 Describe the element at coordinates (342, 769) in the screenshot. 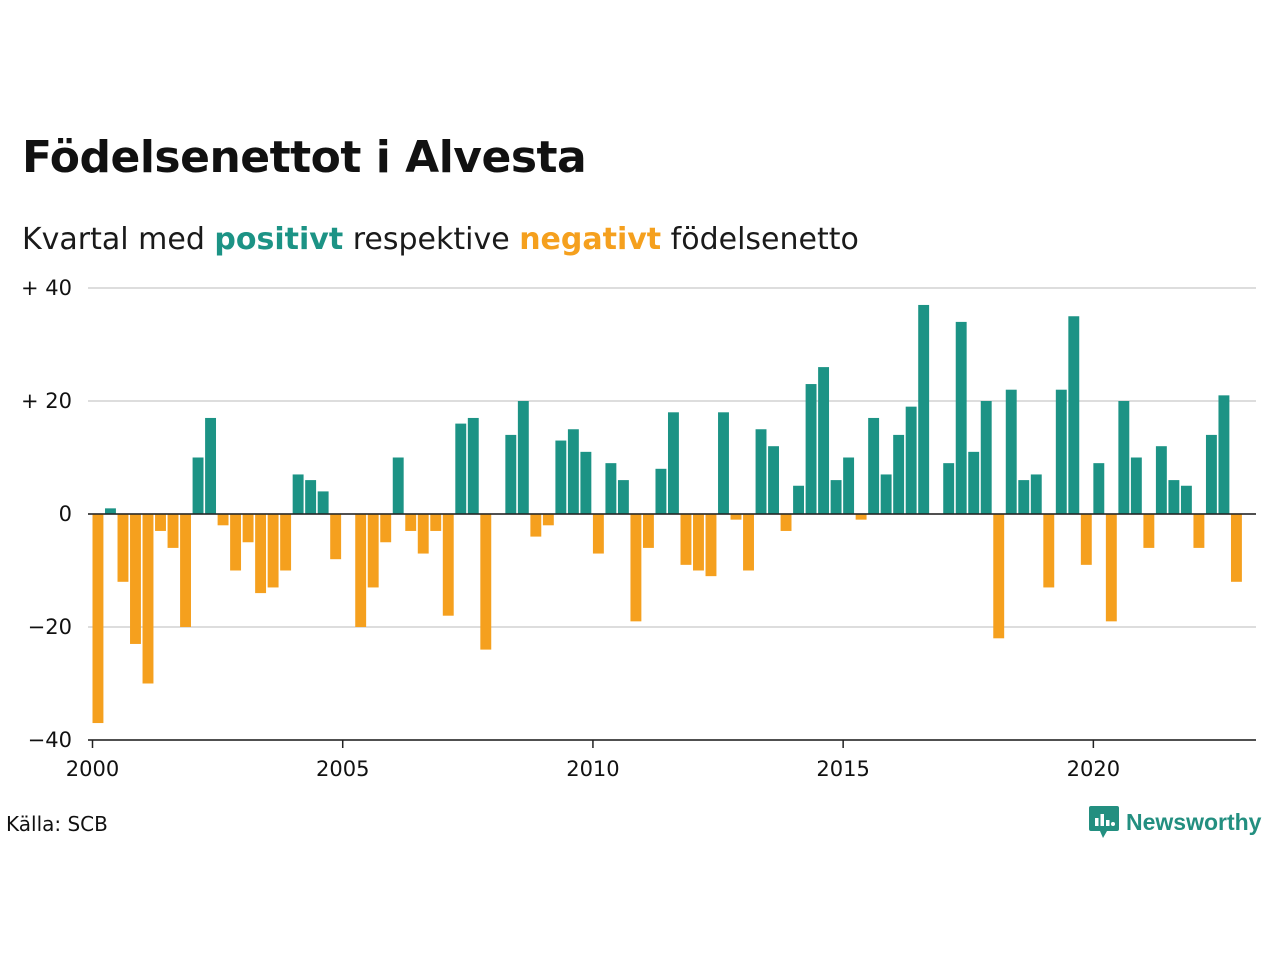

I see `x-tick-label: 2005` at that location.